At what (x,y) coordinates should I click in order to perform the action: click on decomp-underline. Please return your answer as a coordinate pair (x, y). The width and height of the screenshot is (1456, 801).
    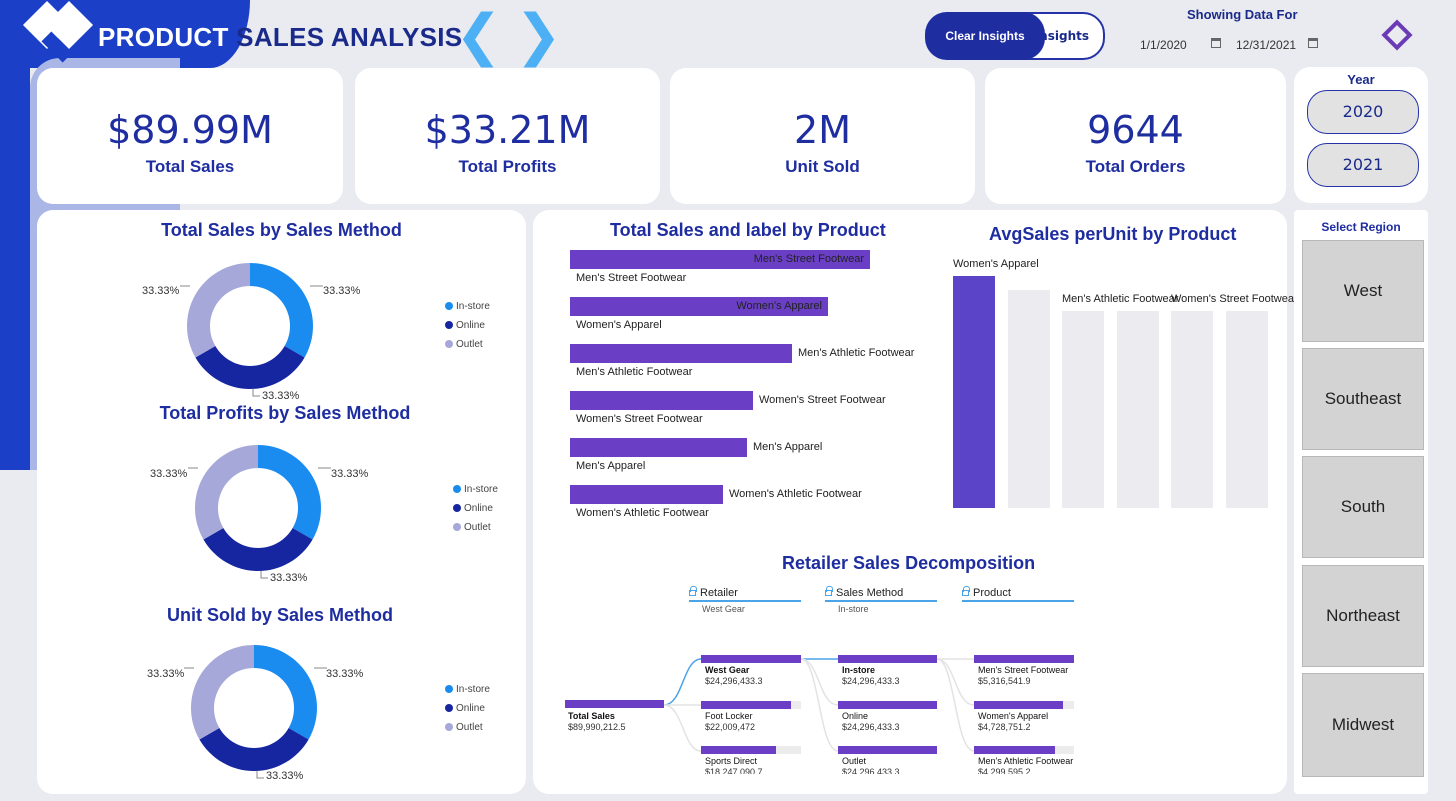
    Looking at the image, I should click on (1018, 601).